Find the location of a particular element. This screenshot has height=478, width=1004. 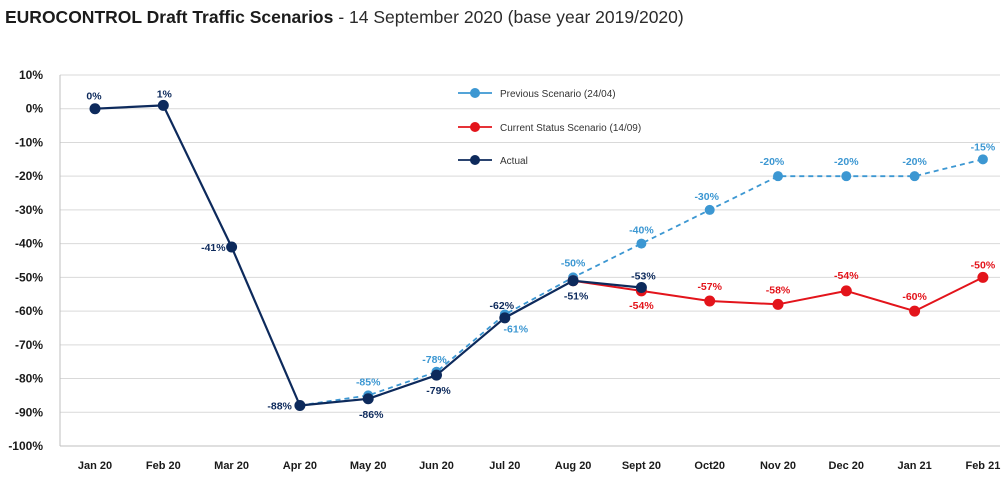

legend-label: Previous Scenario (24/04) is located at coordinates (558, 94).